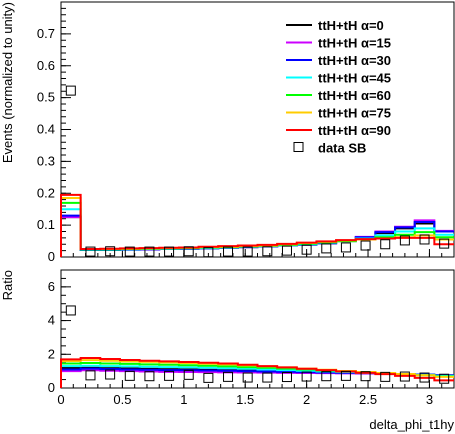  Describe the element at coordinates (183, 399) in the screenshot. I see `x-tick-label: 1` at that location.